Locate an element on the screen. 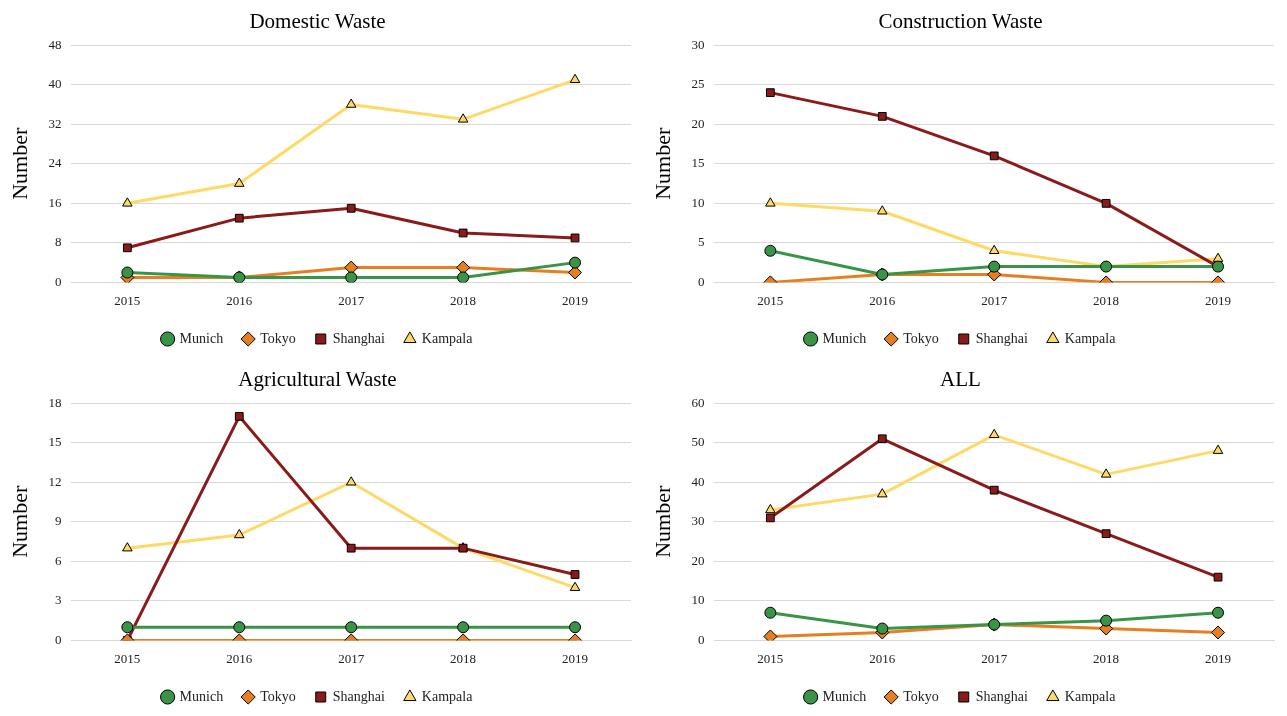 The width and height of the screenshot is (1287, 716). y-tick-label: 3 is located at coordinates (58, 600).